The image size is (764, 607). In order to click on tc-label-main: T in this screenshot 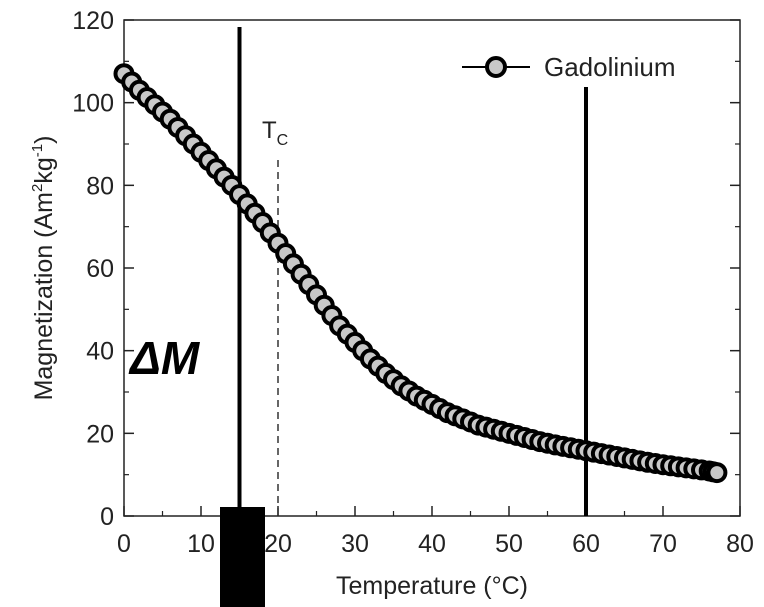, I will do `click(269, 130)`.